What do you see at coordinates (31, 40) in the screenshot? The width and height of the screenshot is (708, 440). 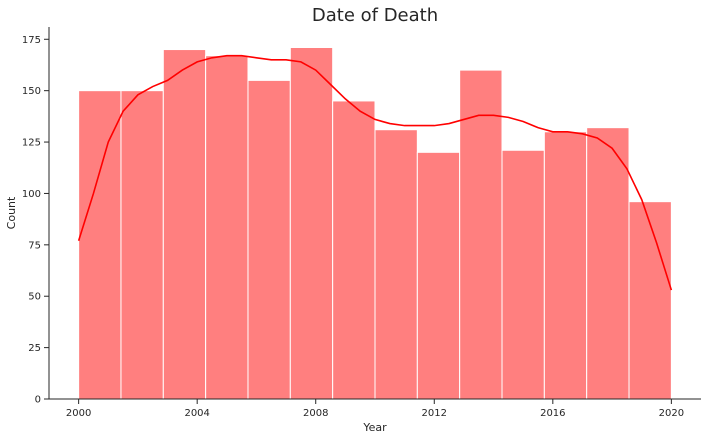 I see `y-tick-label: 175` at bounding box center [31, 40].